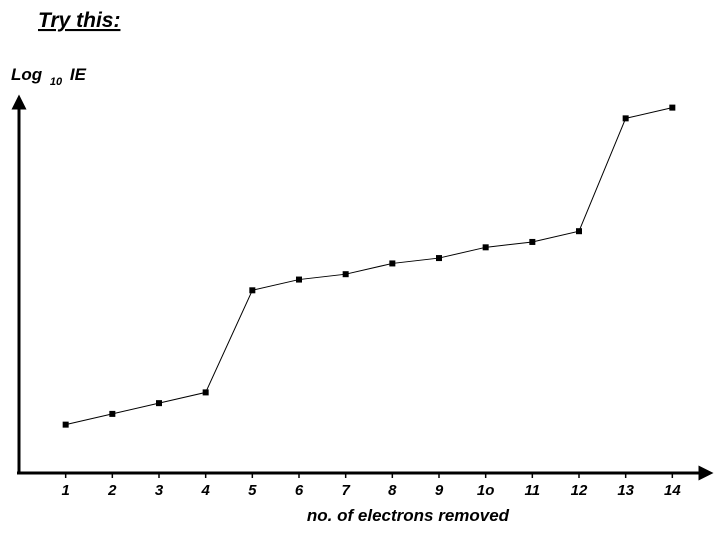 This screenshot has width=720, height=540. What do you see at coordinates (78, 74) in the screenshot?
I see `y-axis-label-tail: IE` at bounding box center [78, 74].